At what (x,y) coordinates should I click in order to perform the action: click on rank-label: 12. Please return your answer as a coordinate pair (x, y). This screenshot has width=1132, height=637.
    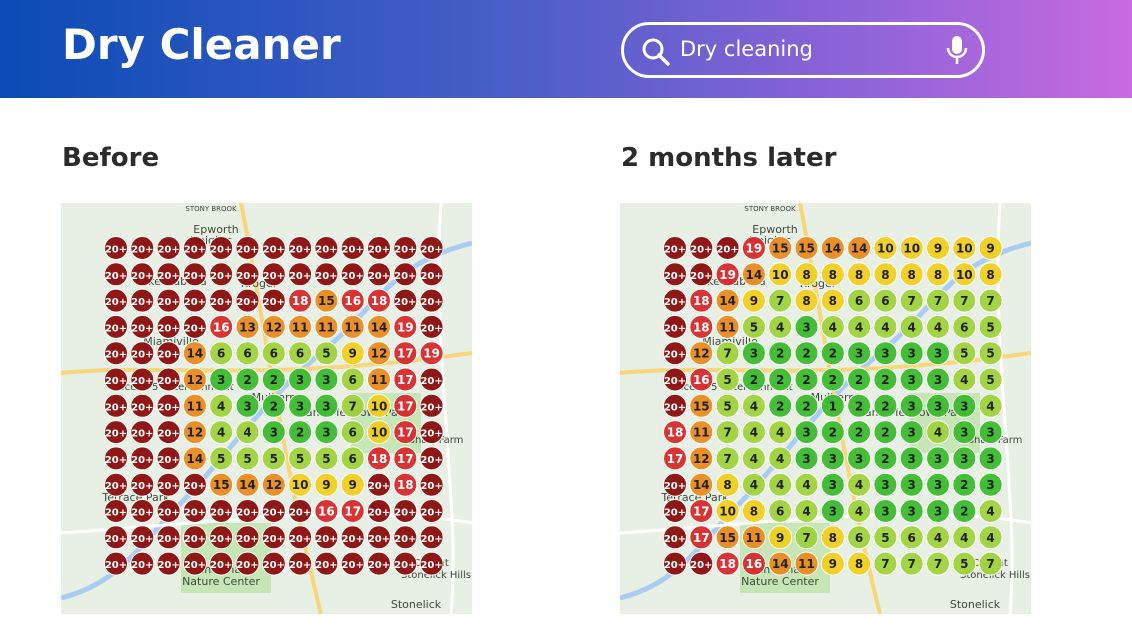
    Looking at the image, I should click on (701, 354).